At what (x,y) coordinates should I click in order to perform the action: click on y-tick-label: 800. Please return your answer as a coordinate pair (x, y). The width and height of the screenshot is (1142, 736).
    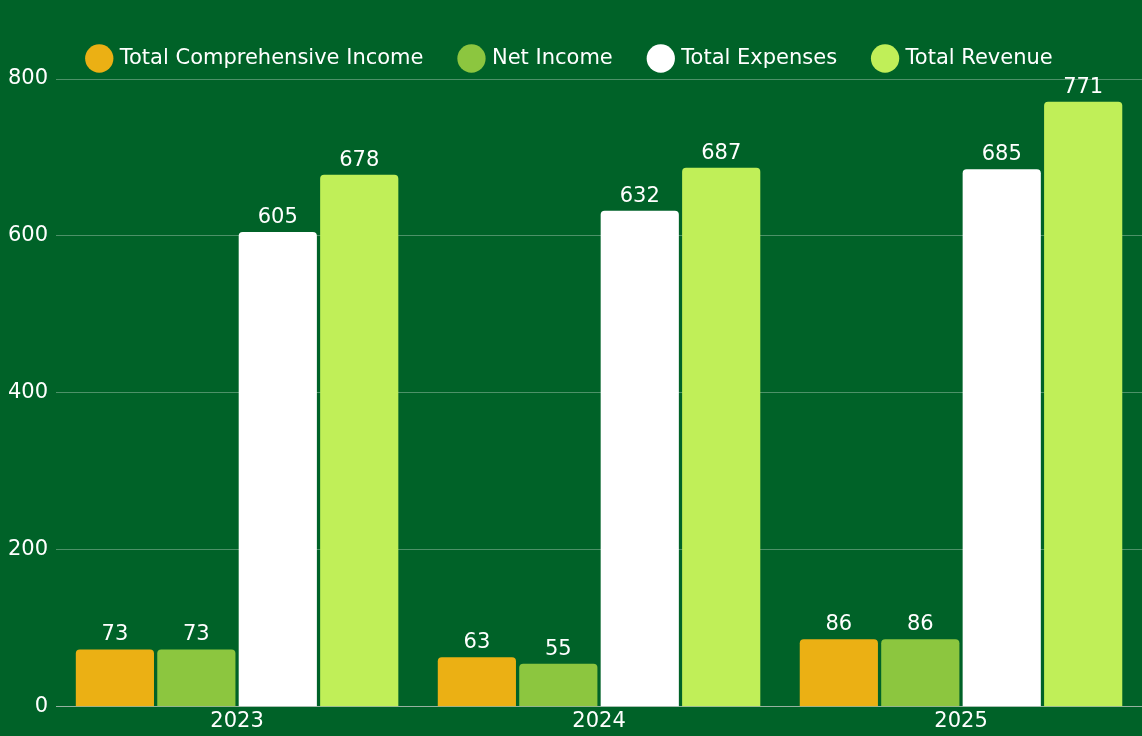
    Looking at the image, I should click on (28, 77).